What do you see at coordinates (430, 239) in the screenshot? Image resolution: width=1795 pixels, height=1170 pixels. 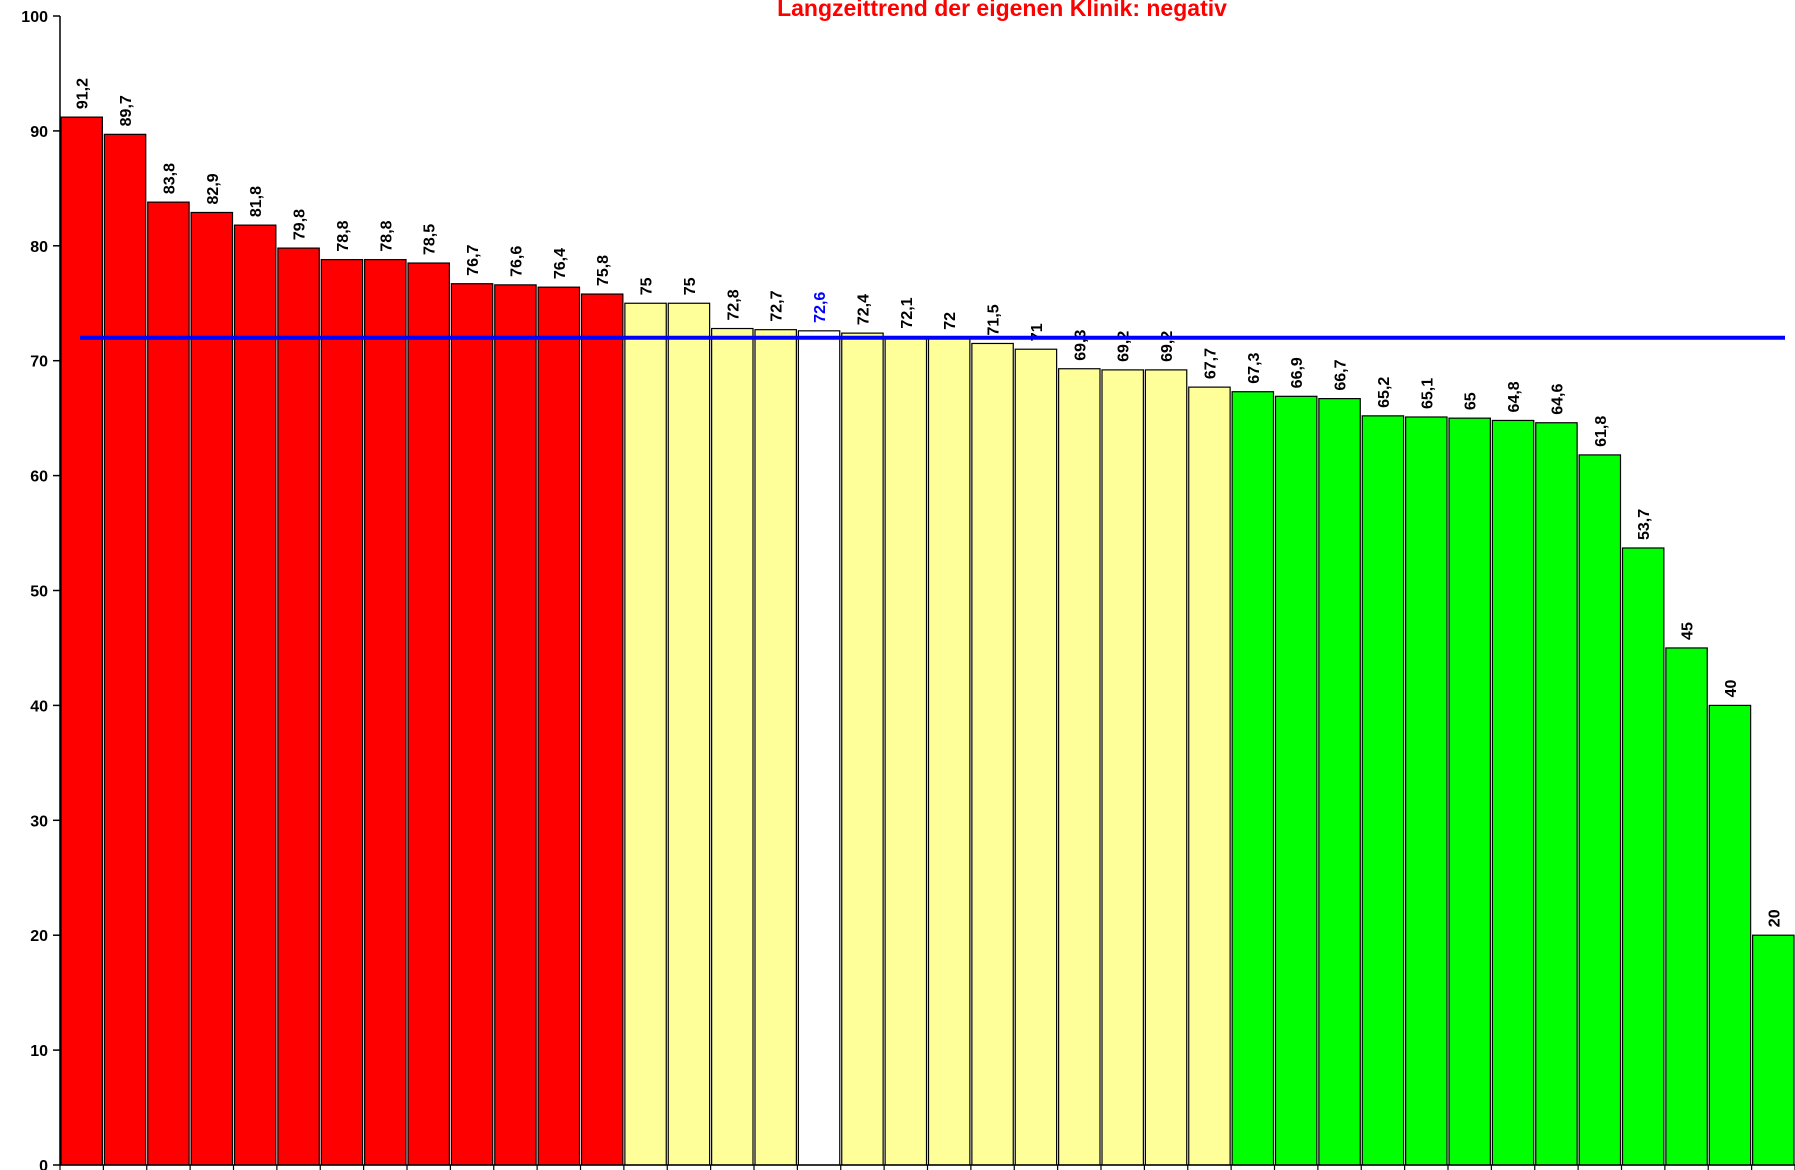 I see `value-label: 78,5` at bounding box center [430, 239].